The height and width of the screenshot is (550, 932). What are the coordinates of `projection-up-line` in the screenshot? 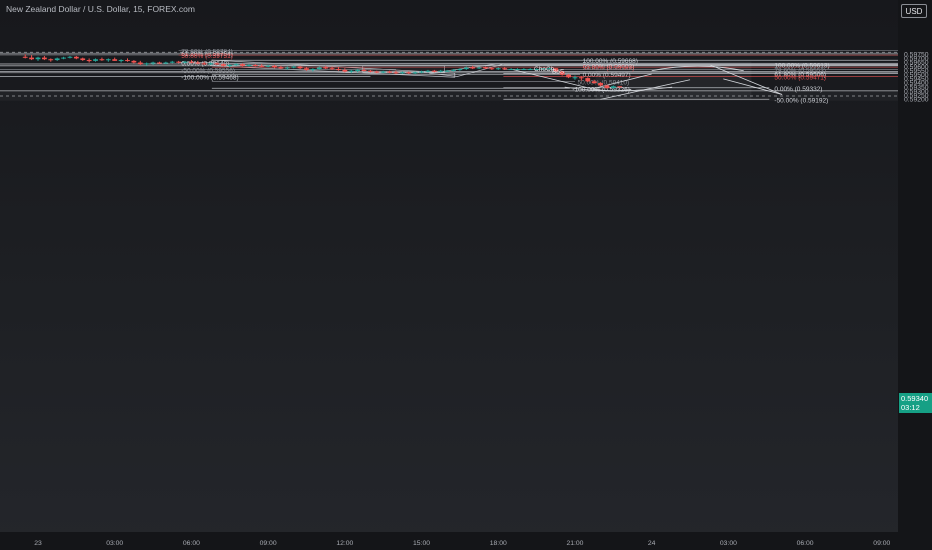 It's located at (622, 81).